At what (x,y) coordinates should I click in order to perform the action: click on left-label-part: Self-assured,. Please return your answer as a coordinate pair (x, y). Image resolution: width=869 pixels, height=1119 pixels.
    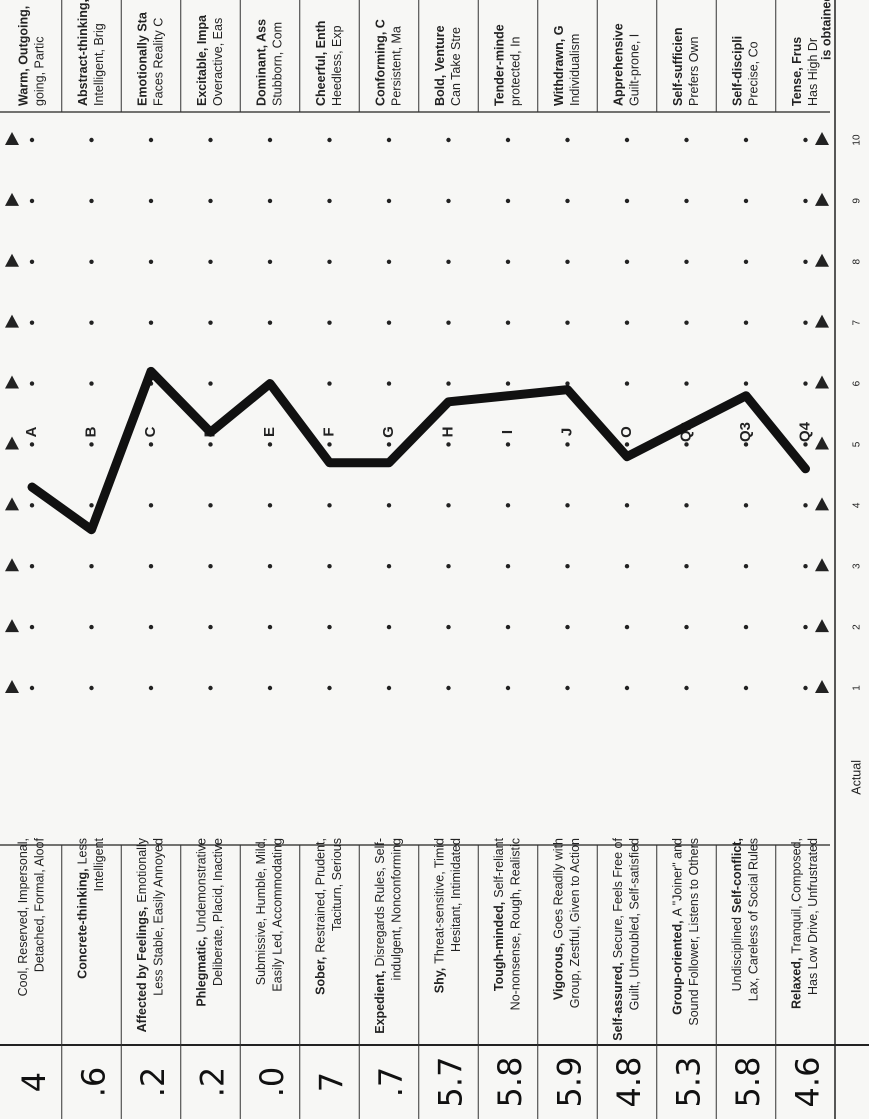
    Looking at the image, I should click on (618, 1001).